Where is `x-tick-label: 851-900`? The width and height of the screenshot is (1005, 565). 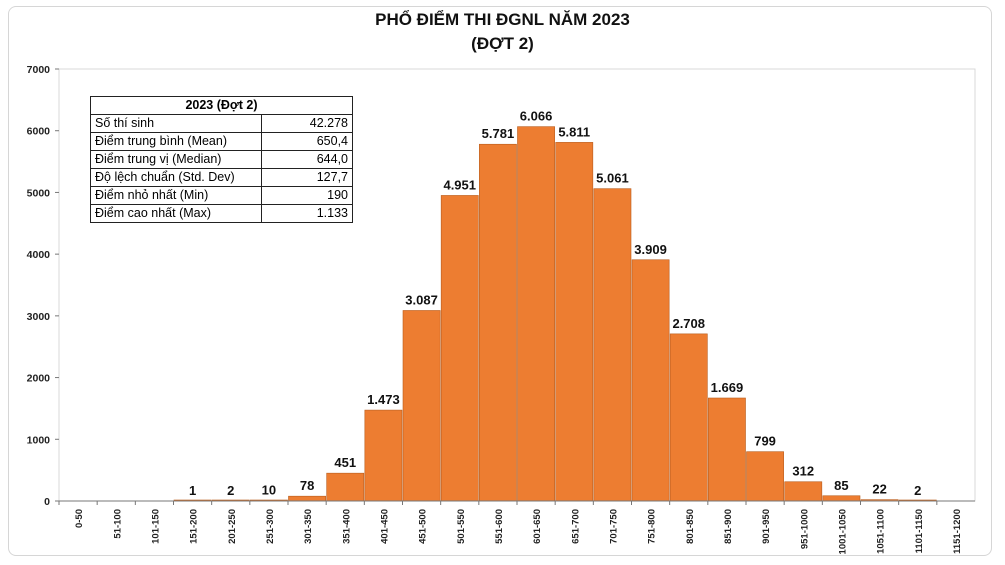
x-tick-label: 851-900 is located at coordinates (728, 526).